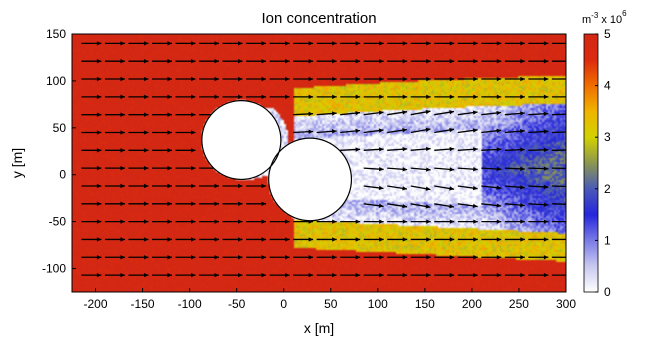  I want to click on x-tick-label: 300, so click(566, 304).